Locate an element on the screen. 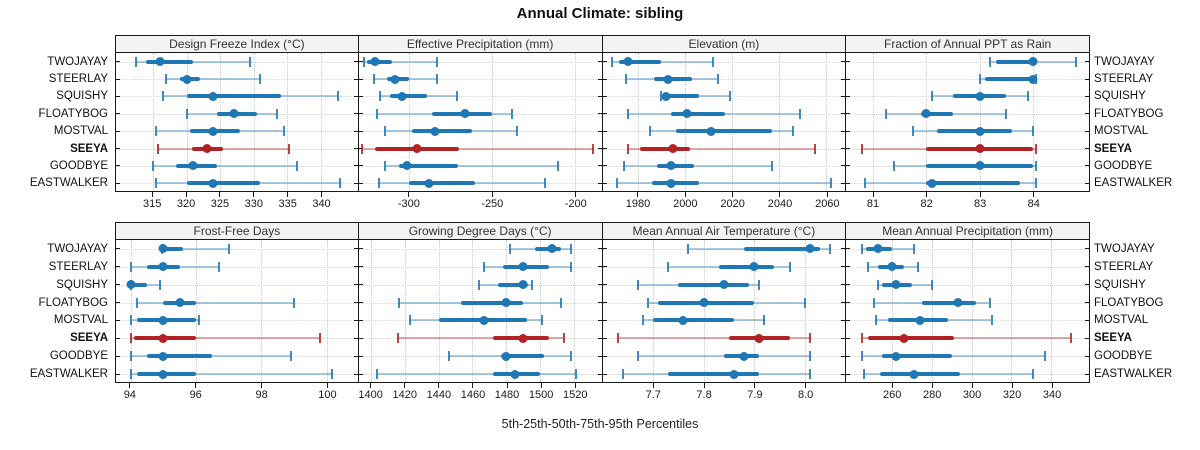 The height and width of the screenshot is (450, 1200). station-label-squishy: SQUISHY is located at coordinates (82, 96).